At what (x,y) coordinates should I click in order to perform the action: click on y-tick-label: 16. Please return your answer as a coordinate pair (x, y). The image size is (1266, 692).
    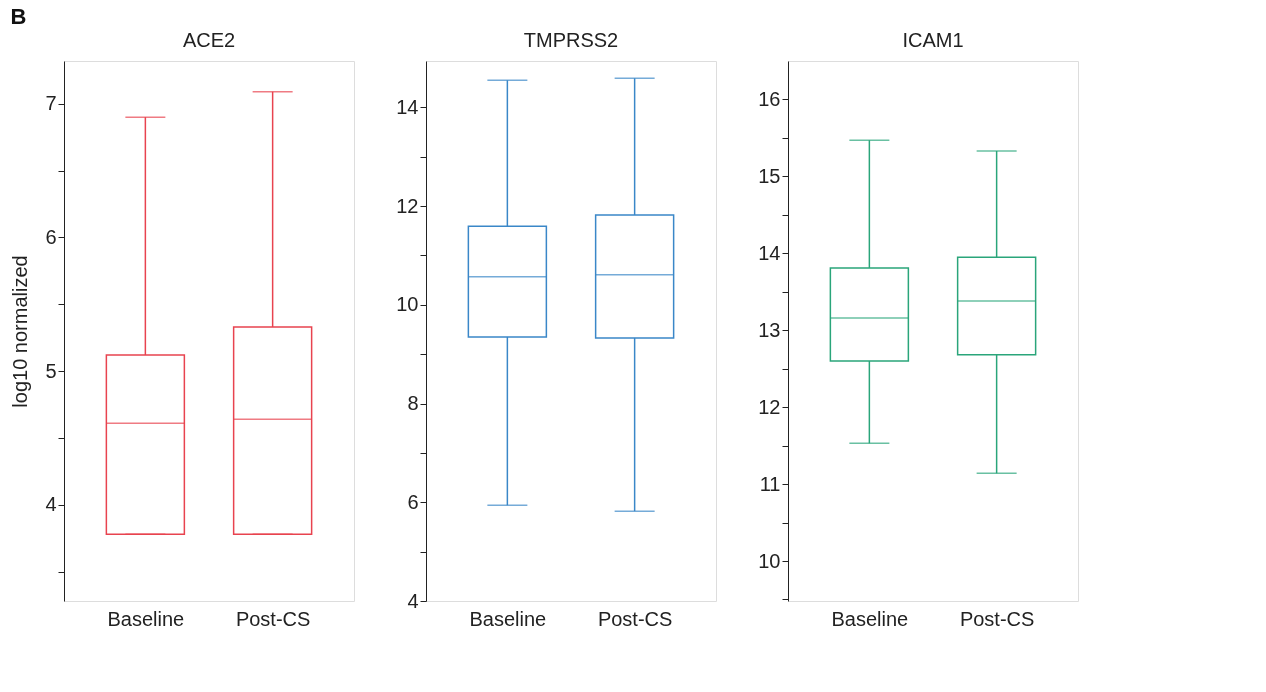
    Looking at the image, I should click on (769, 98).